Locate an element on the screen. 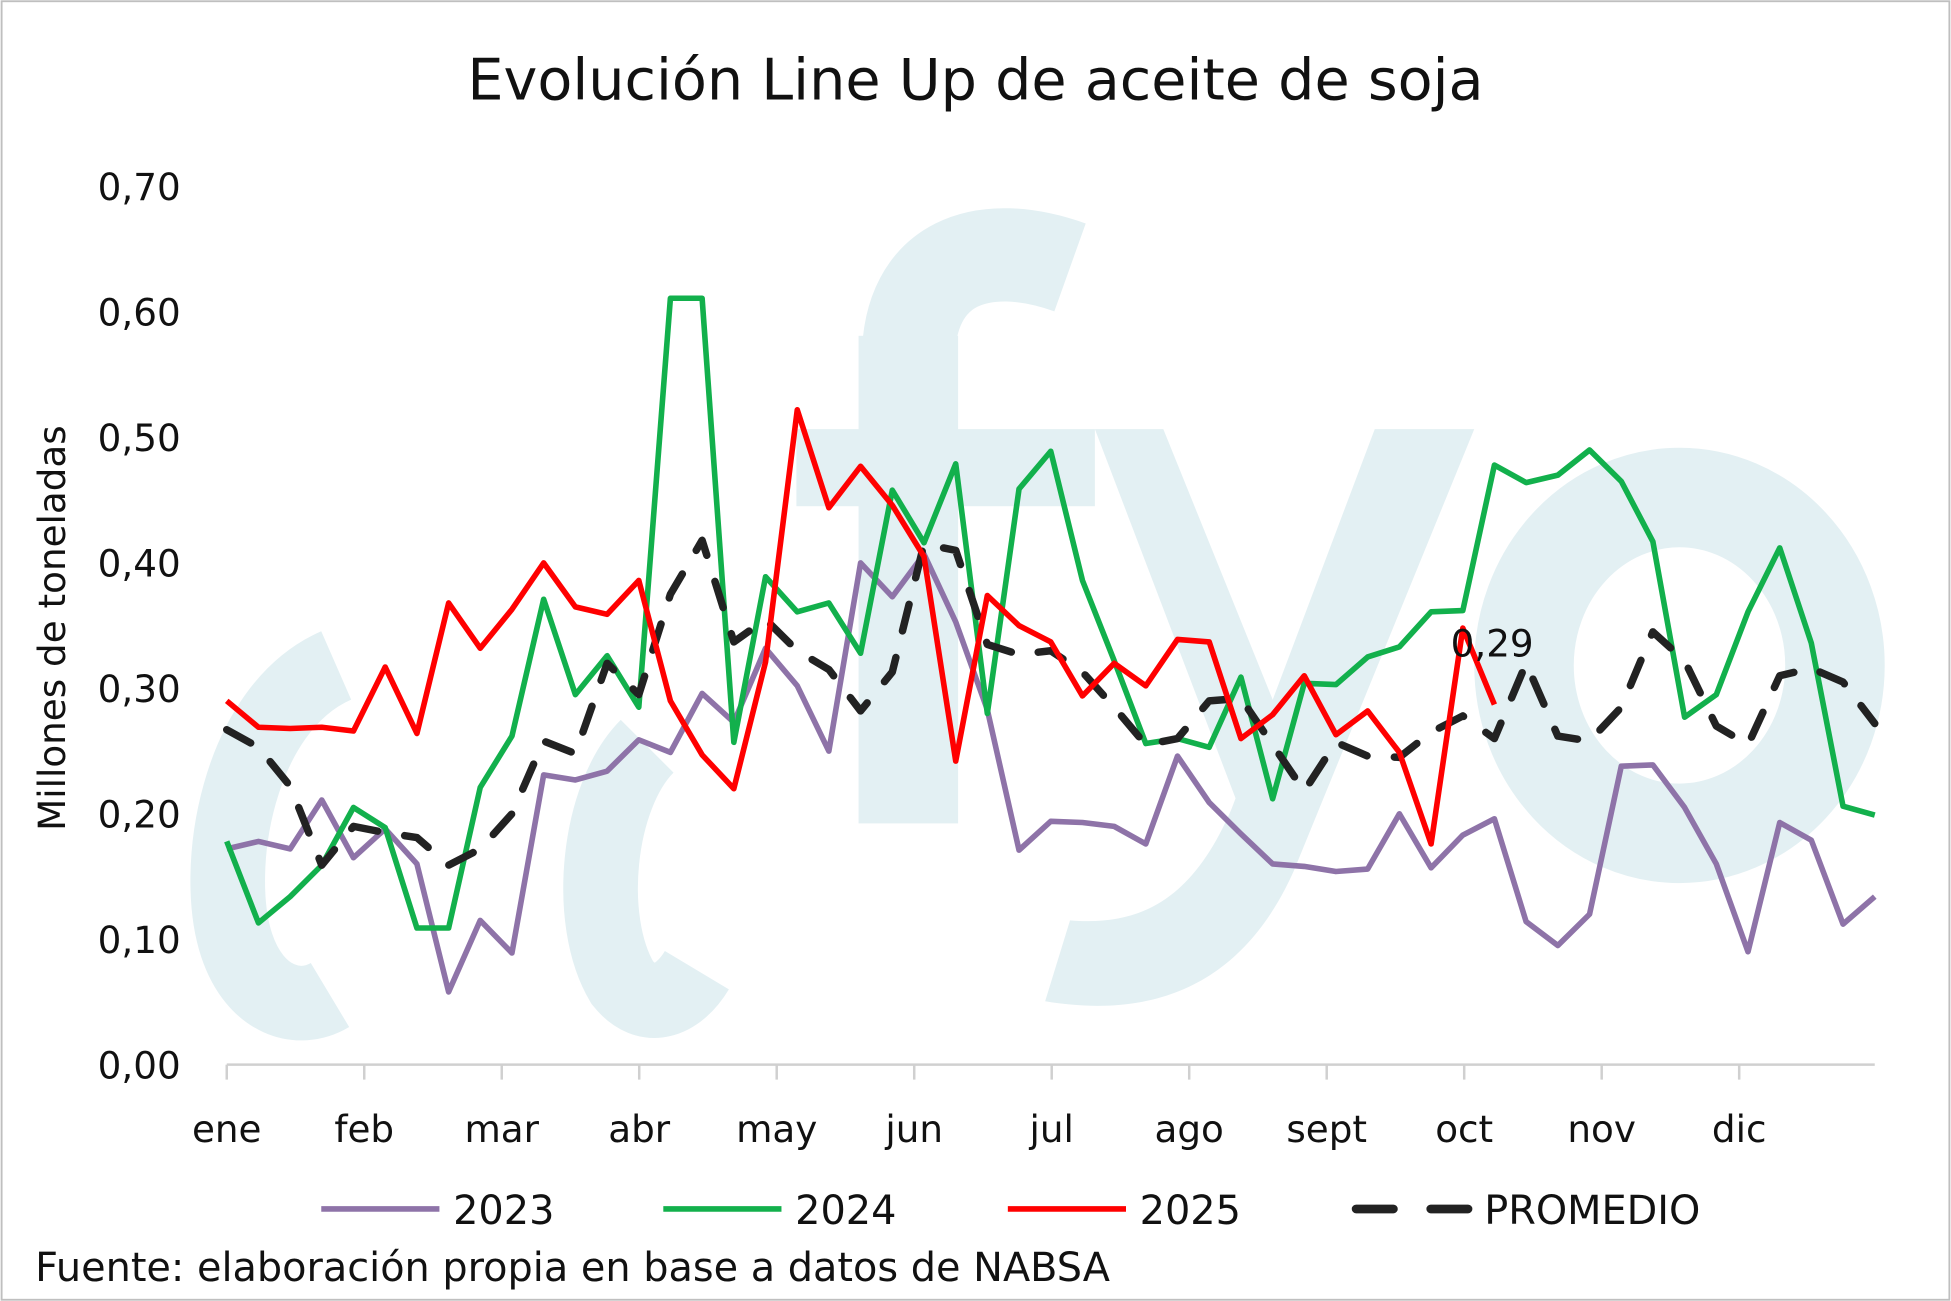 This screenshot has height=1301, width=1951. y-tick-label: 0,70 is located at coordinates (139, 187).